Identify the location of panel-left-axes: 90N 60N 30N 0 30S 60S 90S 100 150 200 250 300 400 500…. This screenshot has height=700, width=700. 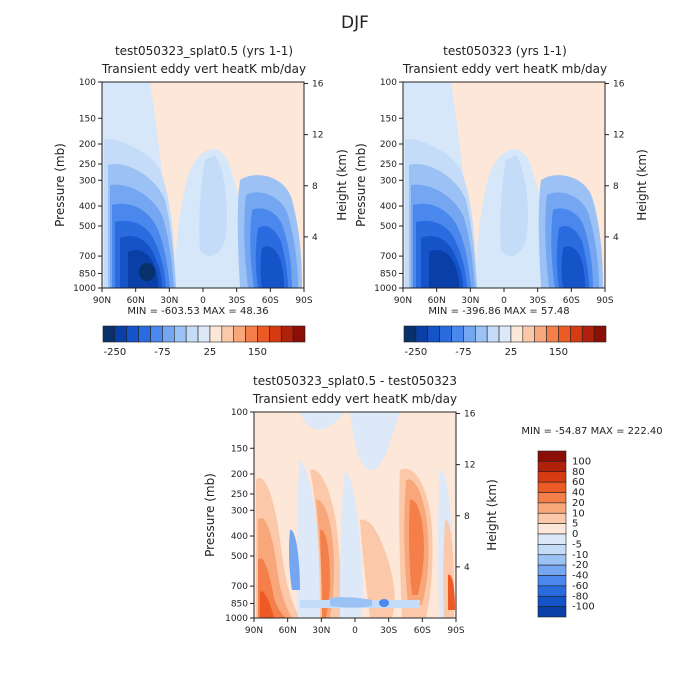
(198, 192).